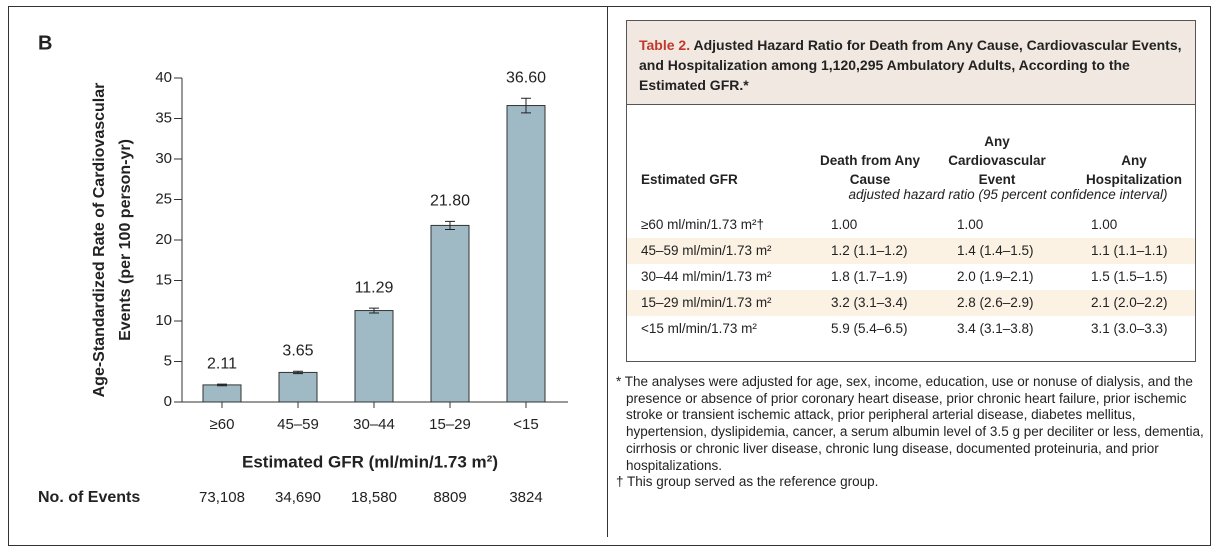 The height and width of the screenshot is (546, 1219). What do you see at coordinates (706, 250) in the screenshot?
I see `table-cell: 45–59 ml/min/1.73 m²` at bounding box center [706, 250].